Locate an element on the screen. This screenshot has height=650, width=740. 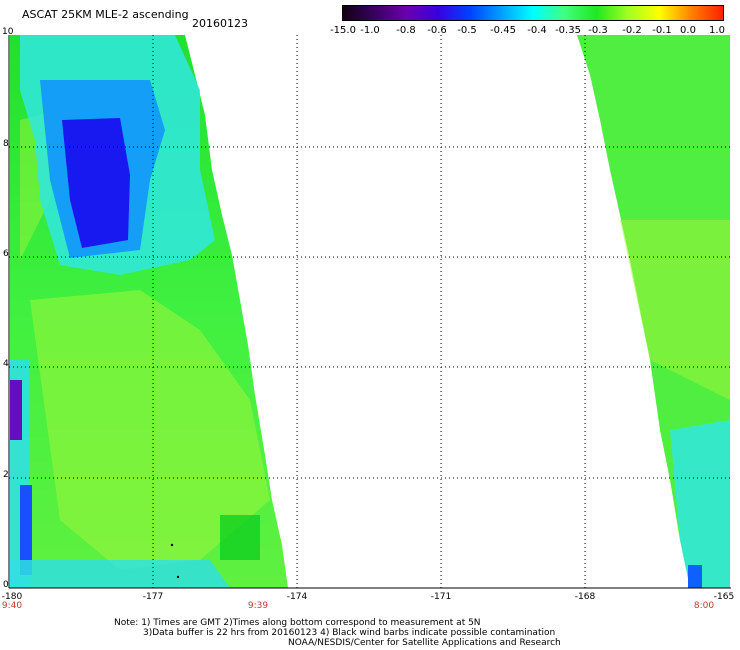
cyan-band is located at coordinates (120, 574).